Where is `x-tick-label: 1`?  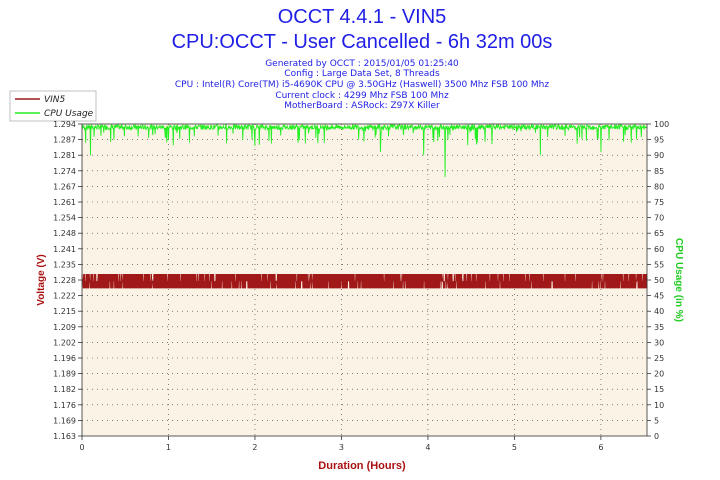
x-tick-label: 1 is located at coordinates (168, 447).